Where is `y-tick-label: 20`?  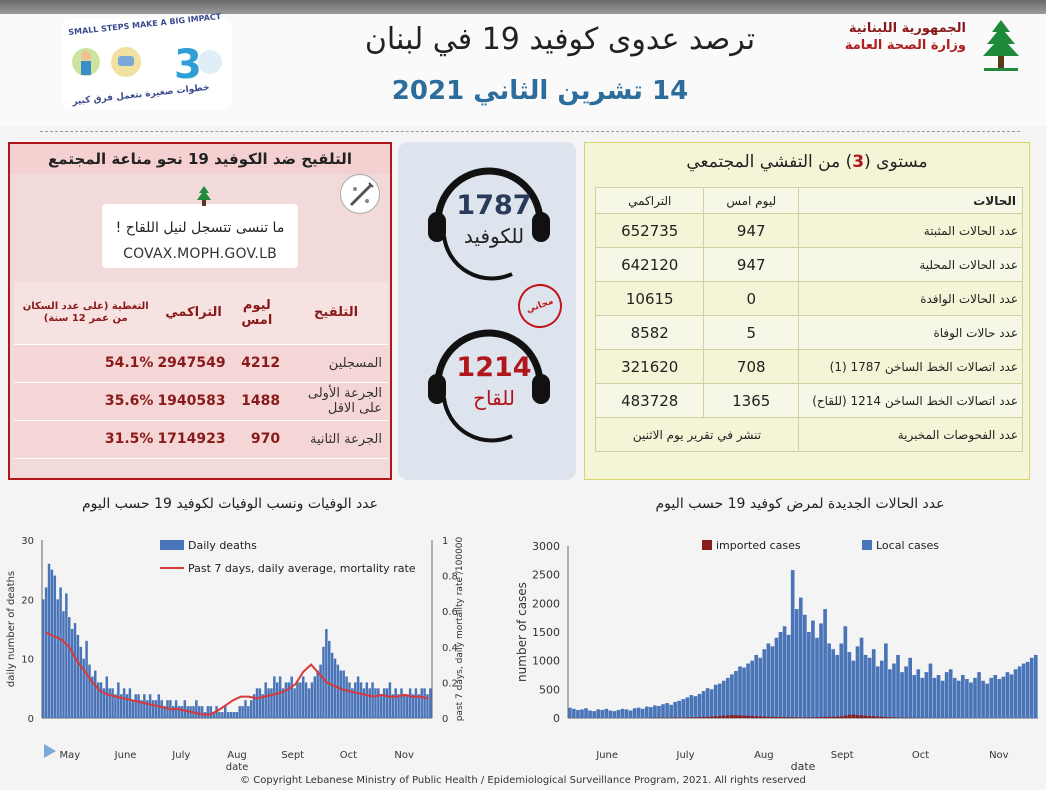 y-tick-label: 20 is located at coordinates (27, 600).